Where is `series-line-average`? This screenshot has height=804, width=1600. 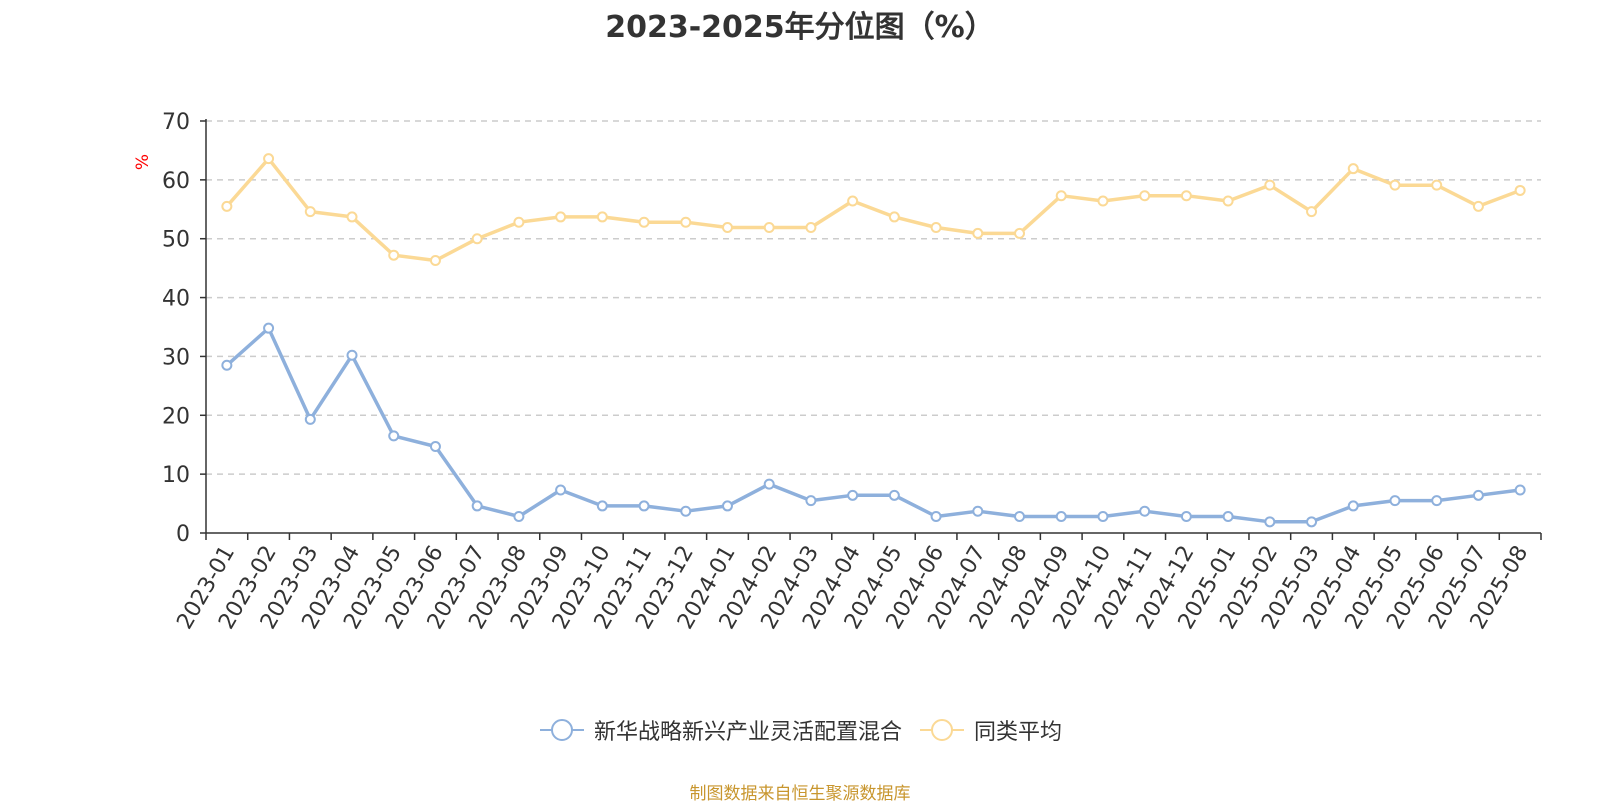 series-line-average is located at coordinates (873, 209).